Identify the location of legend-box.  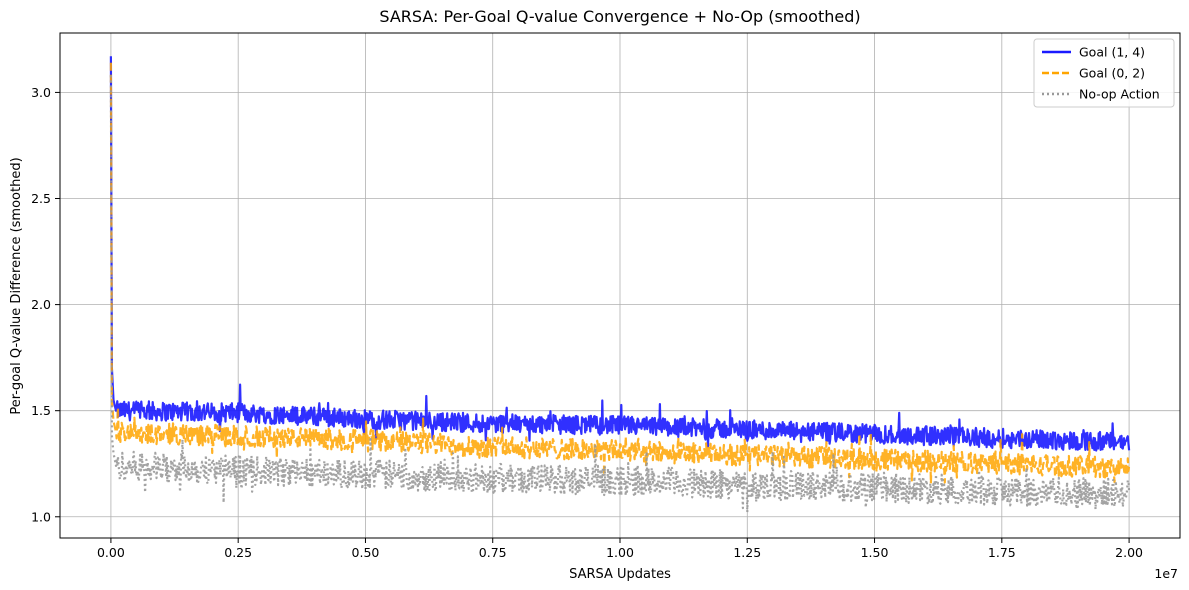
(1104, 73).